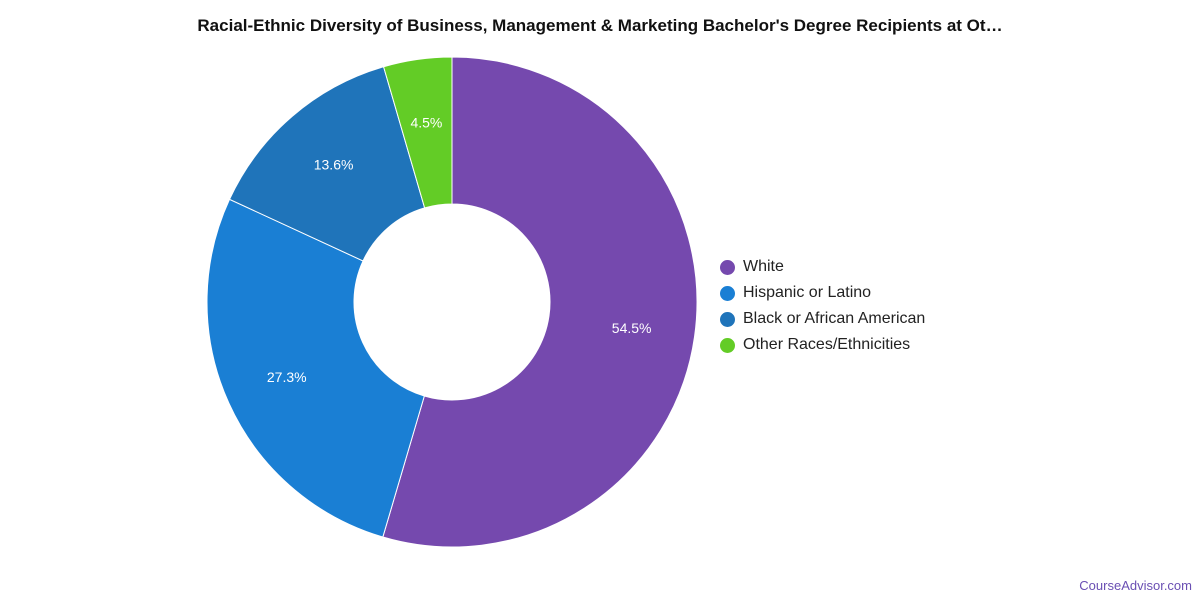  Describe the element at coordinates (1135, 585) in the screenshot. I see `site-credit: CourseAdvisor.com` at that location.